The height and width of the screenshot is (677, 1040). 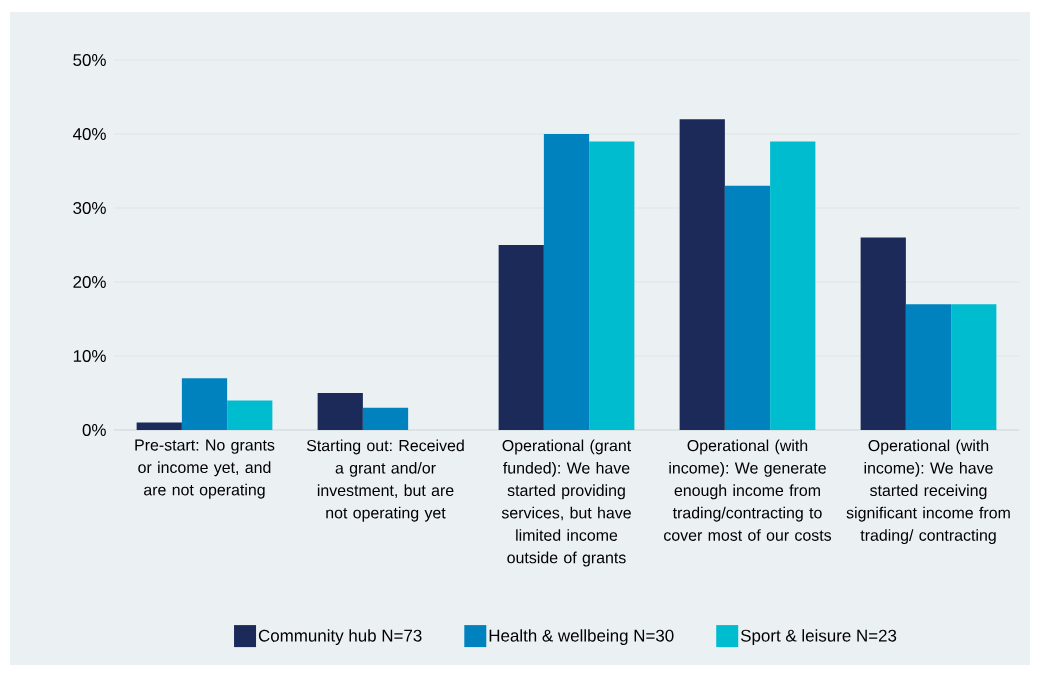 I want to click on y-tick-label: 20%, so click(x=89, y=282).